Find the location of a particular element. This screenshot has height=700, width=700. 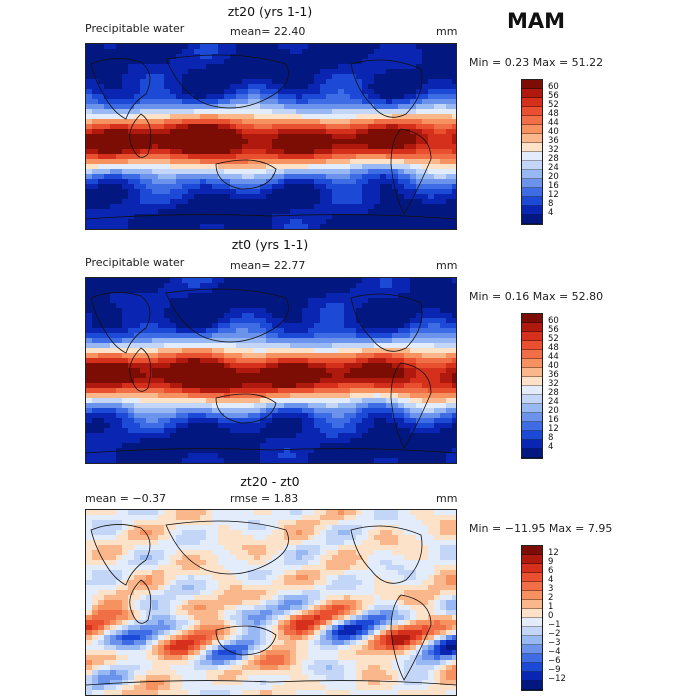

colorbar-tick-label: 1 is located at coordinates (551, 607).